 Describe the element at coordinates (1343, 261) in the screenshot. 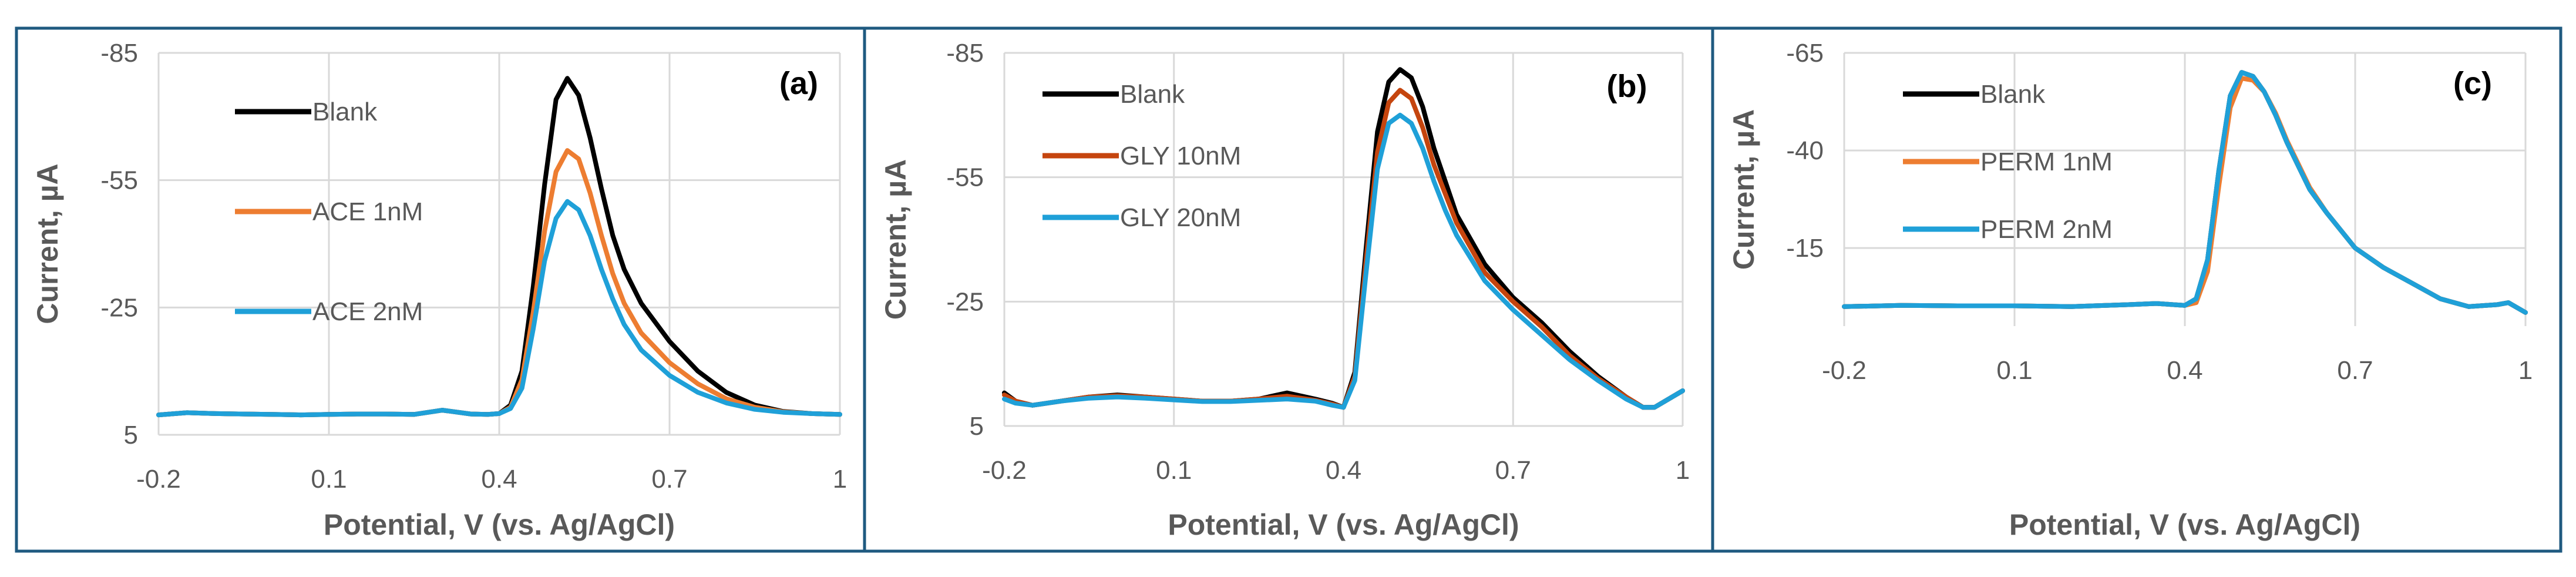

I see `series-line-gly-20nm` at that location.